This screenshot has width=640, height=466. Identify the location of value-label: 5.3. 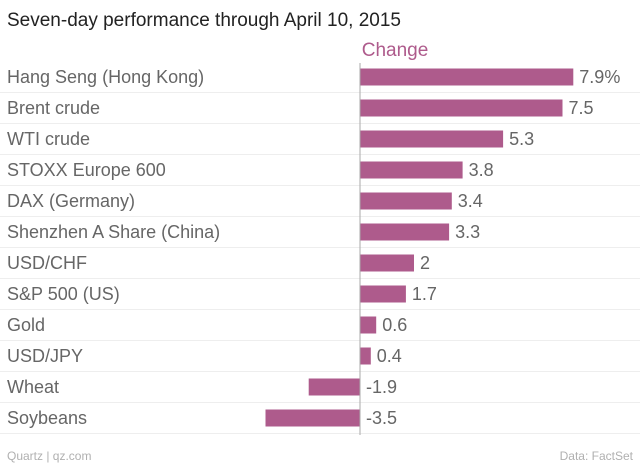
(521, 139).